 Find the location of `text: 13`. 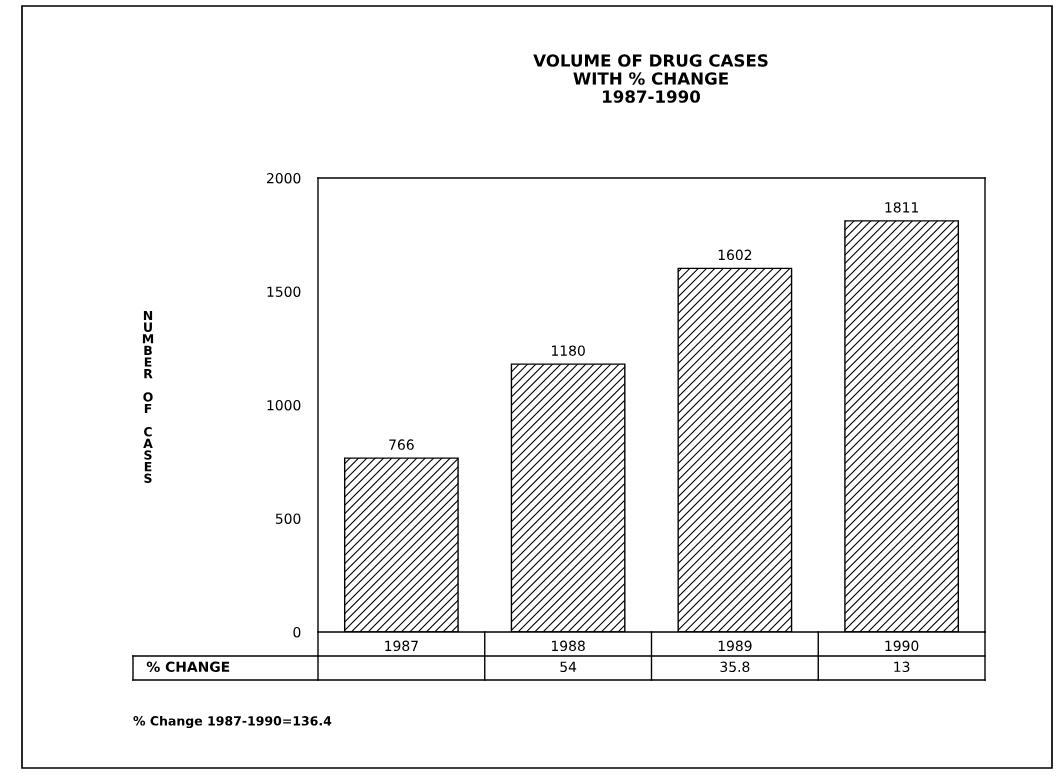

text: 13 is located at coordinates (902, 667).